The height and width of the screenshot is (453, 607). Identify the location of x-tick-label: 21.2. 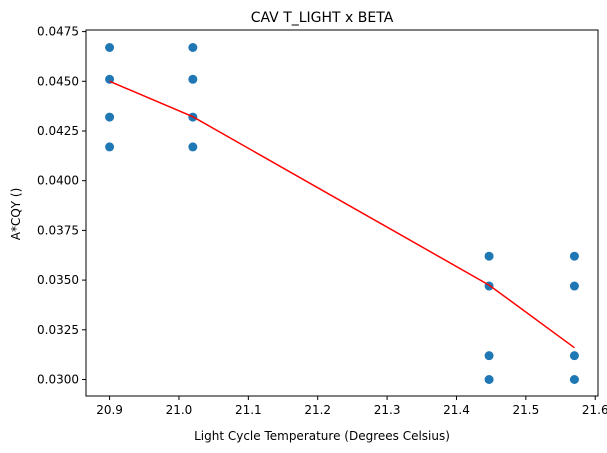
(317, 410).